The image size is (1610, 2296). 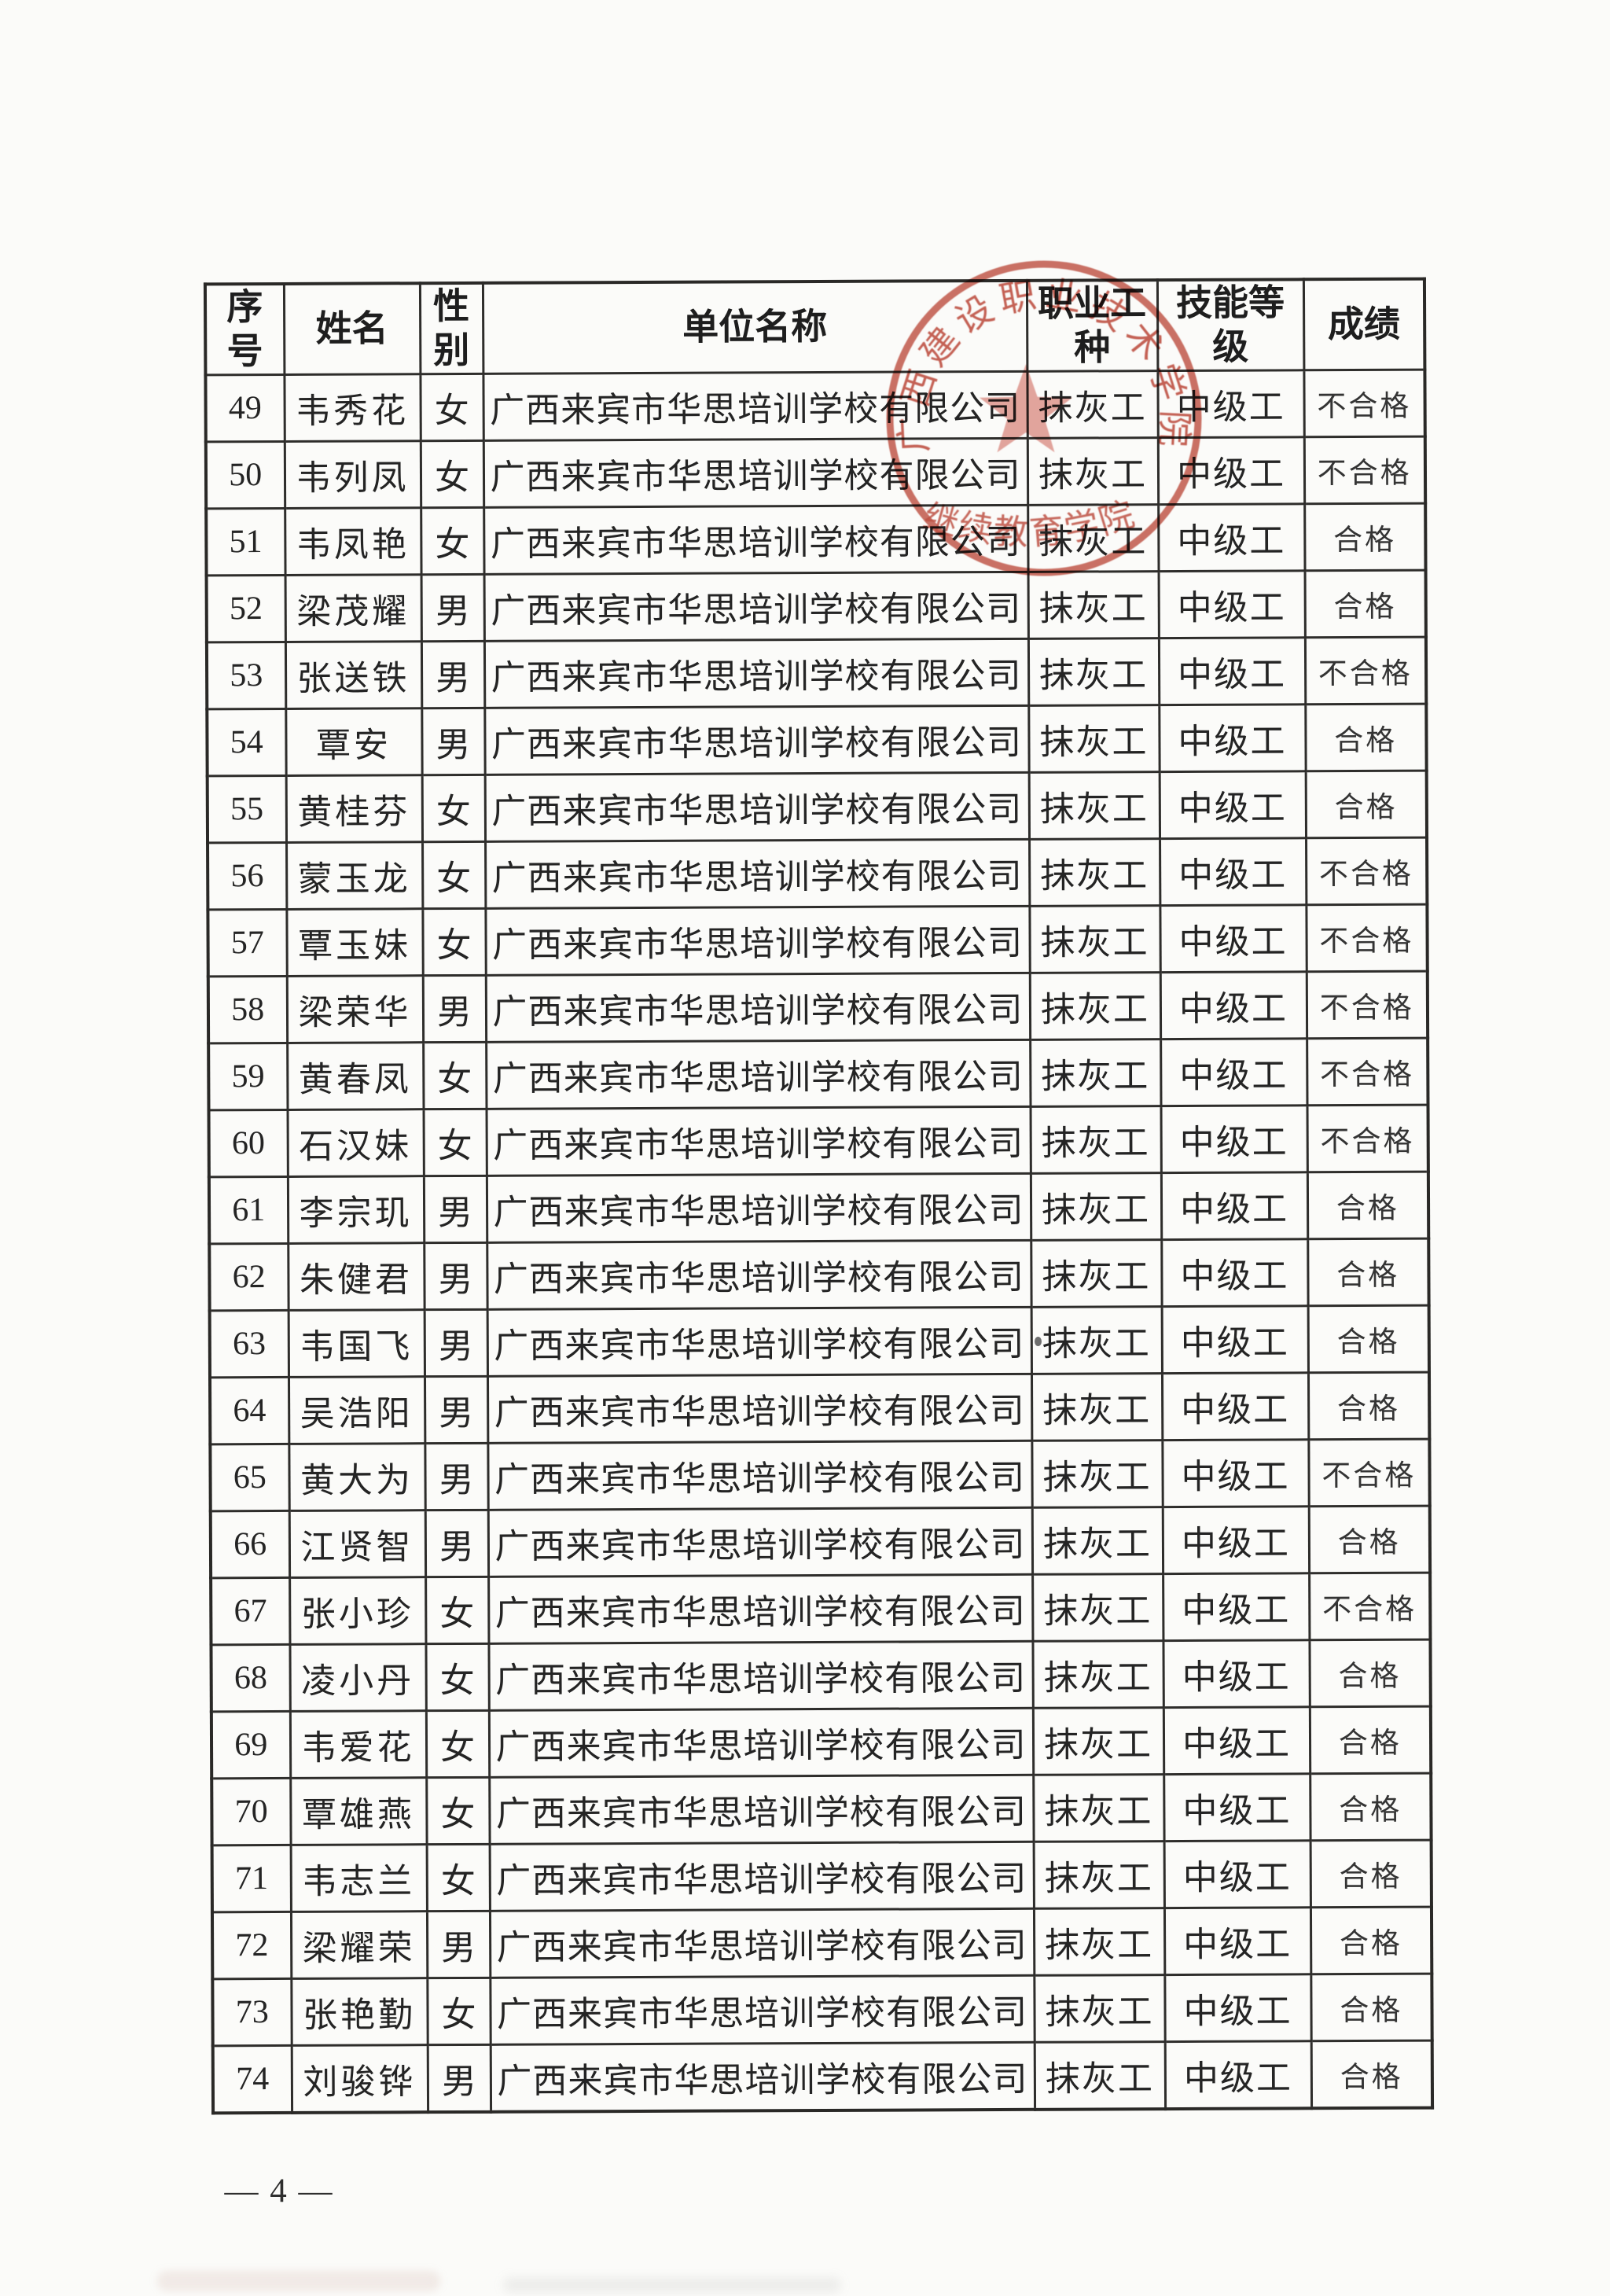 What do you see at coordinates (359, 2012) in the screenshot?
I see `cell-name: 张艳勤` at bounding box center [359, 2012].